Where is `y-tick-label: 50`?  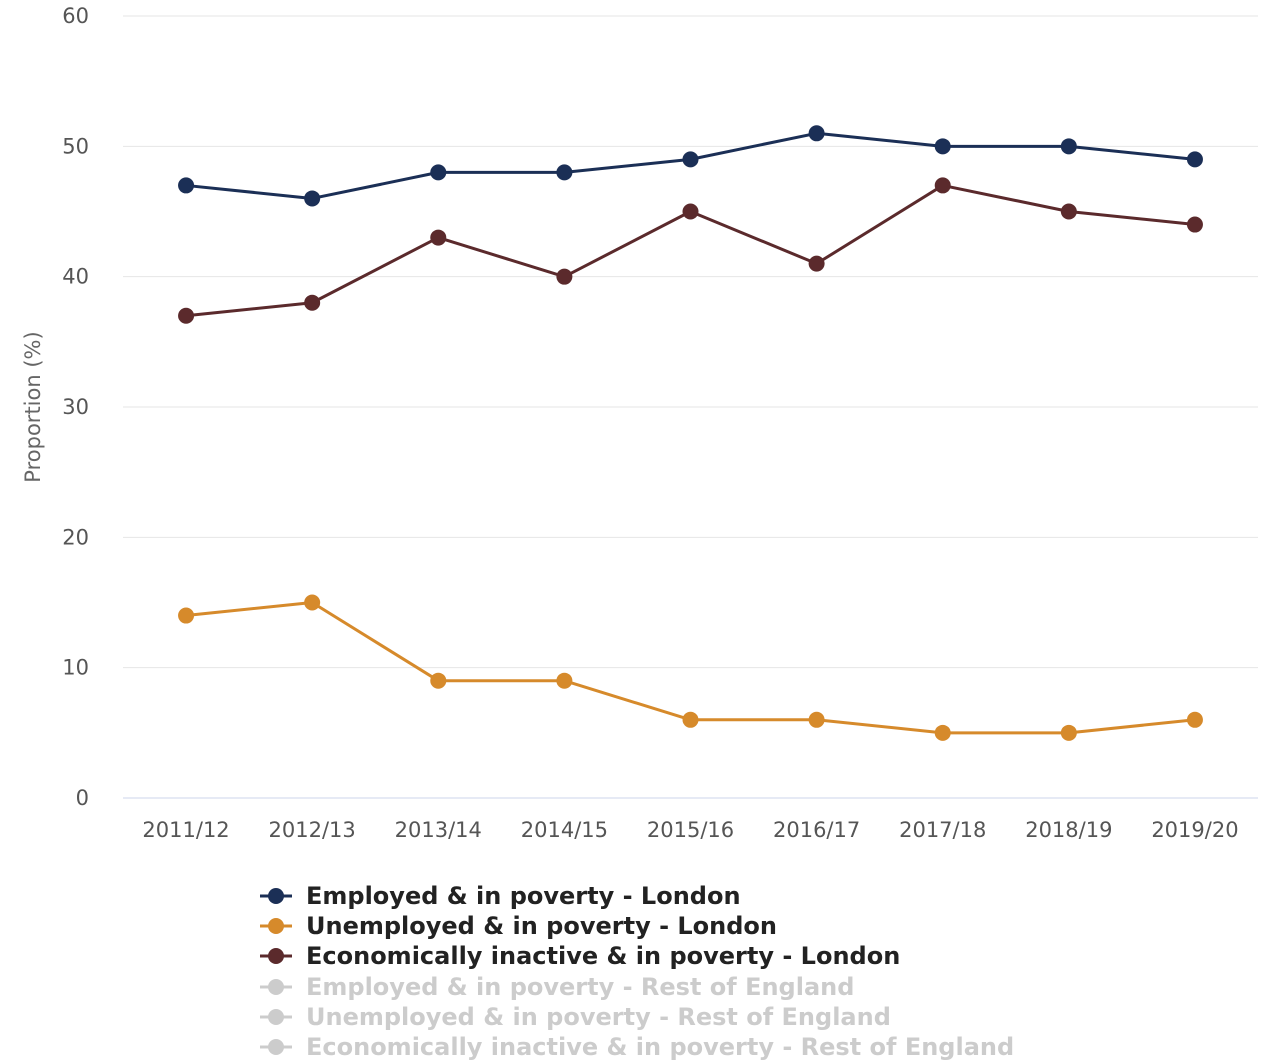
y-tick-label: 50 is located at coordinates (75, 146).